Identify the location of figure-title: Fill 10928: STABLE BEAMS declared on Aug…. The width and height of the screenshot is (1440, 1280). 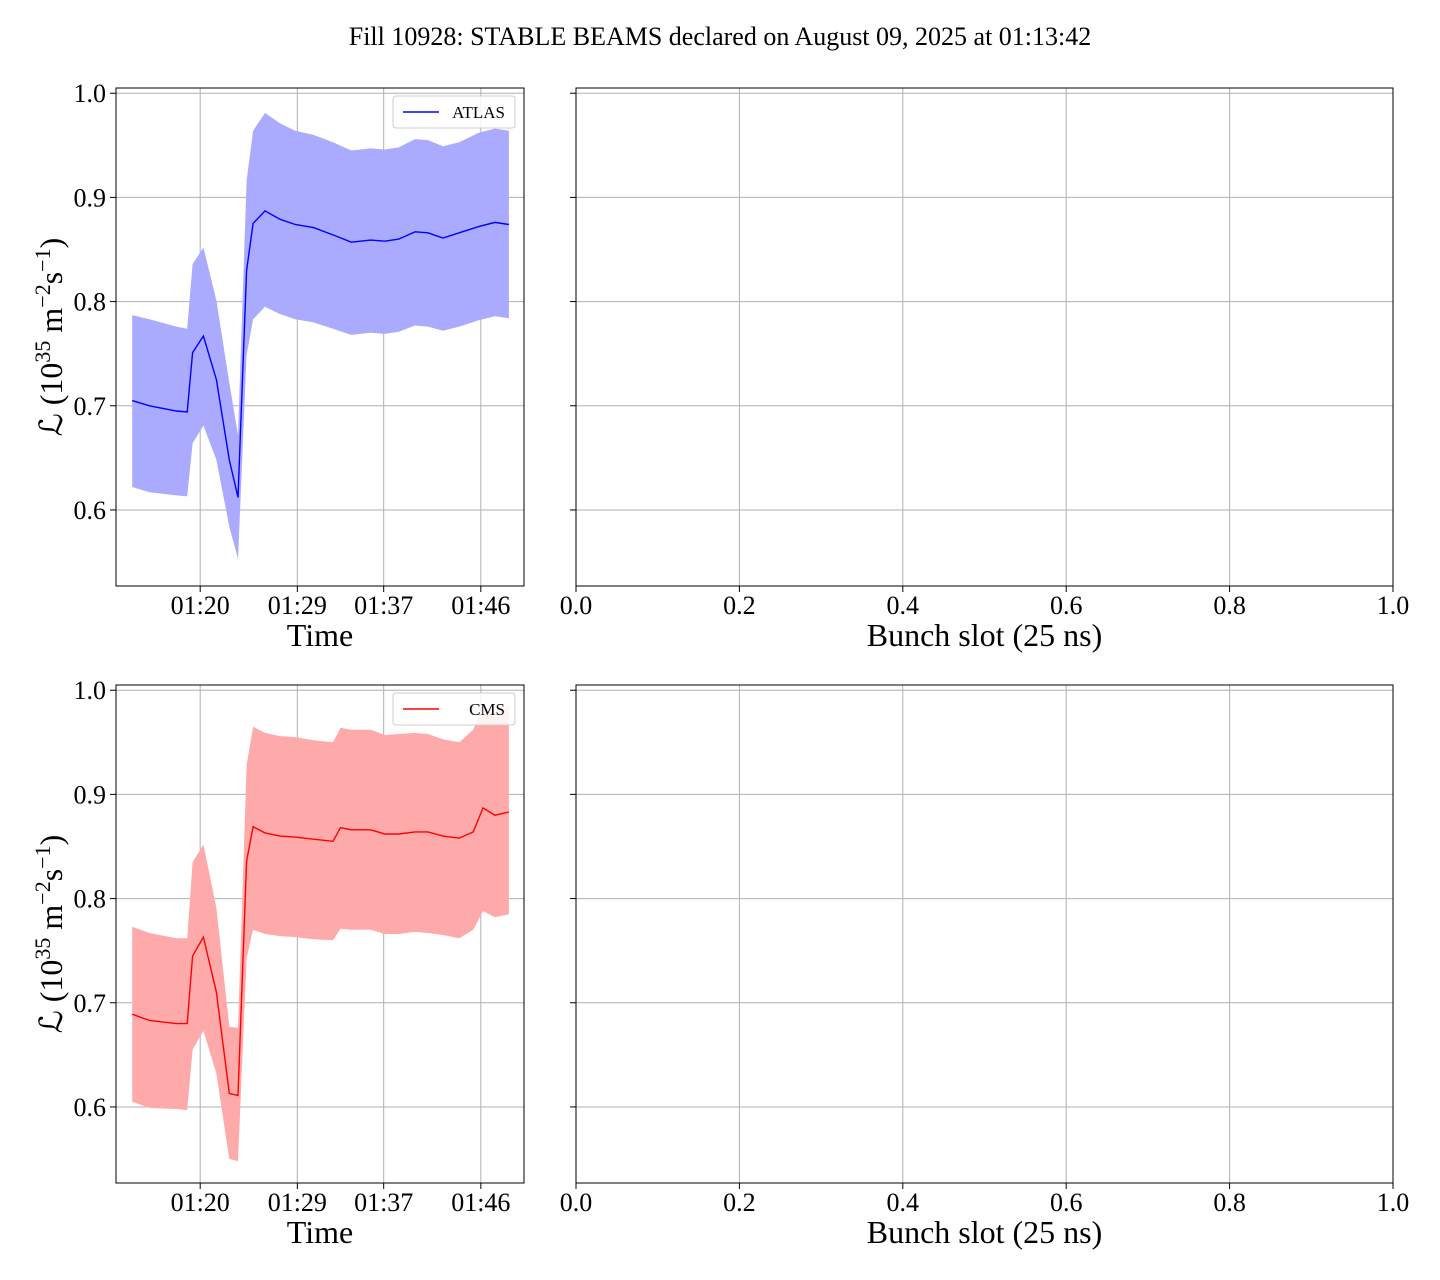
(720, 36).